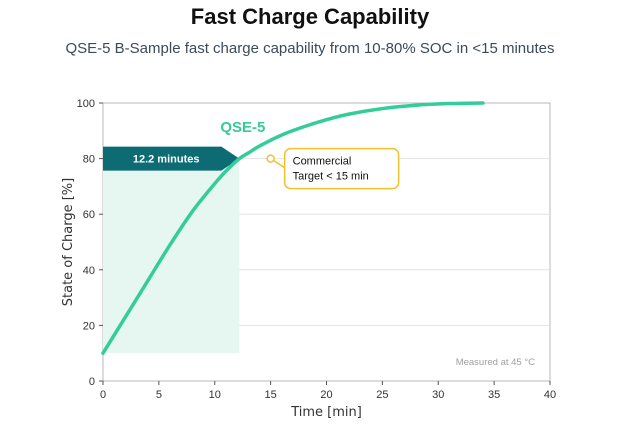 The width and height of the screenshot is (620, 426). What do you see at coordinates (166, 160) in the screenshot?
I see `charge-time-label: 12.2 minutes` at bounding box center [166, 160].